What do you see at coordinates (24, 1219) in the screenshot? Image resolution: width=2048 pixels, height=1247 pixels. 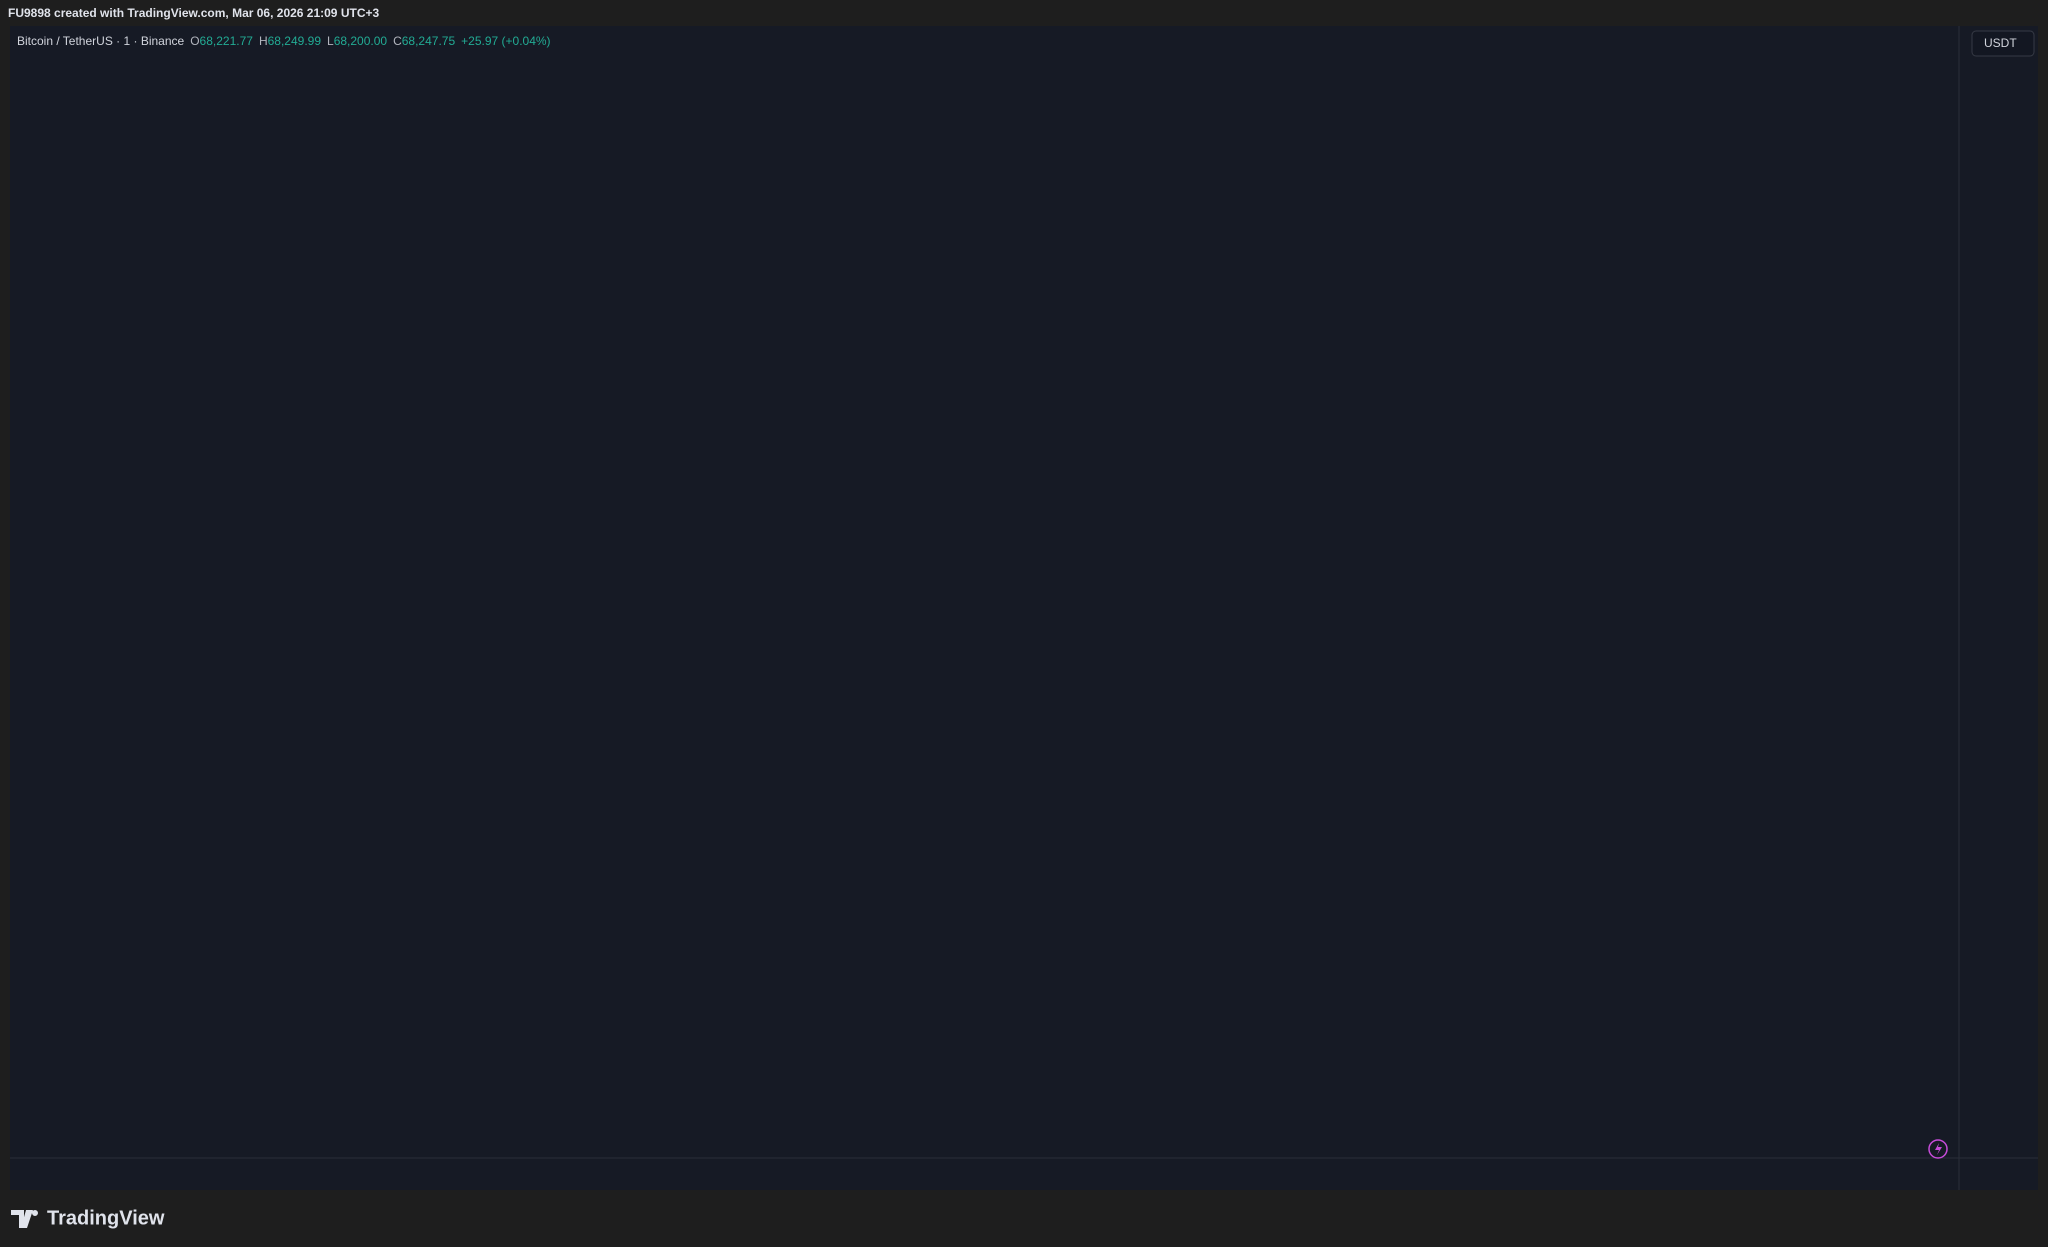 I see `brand-logo` at bounding box center [24, 1219].